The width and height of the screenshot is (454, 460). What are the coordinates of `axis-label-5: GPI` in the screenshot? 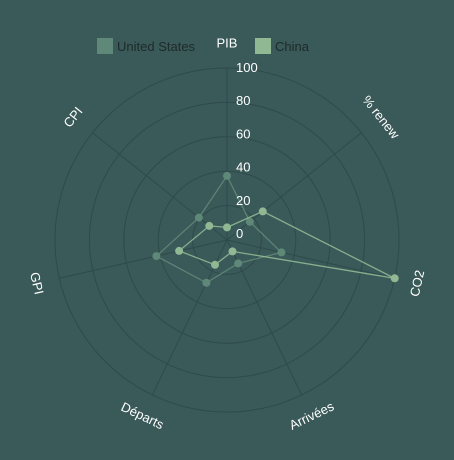 It's located at (37, 283).